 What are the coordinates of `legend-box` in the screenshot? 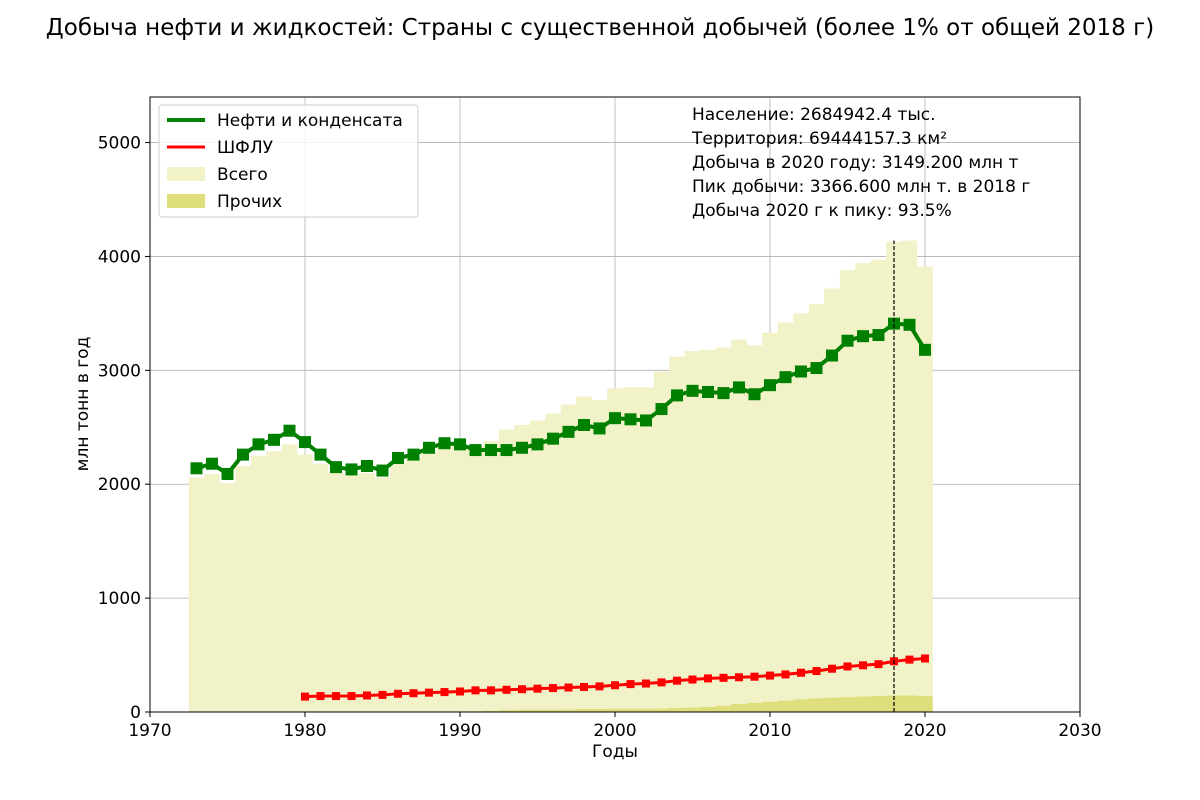 It's located at (288, 161).